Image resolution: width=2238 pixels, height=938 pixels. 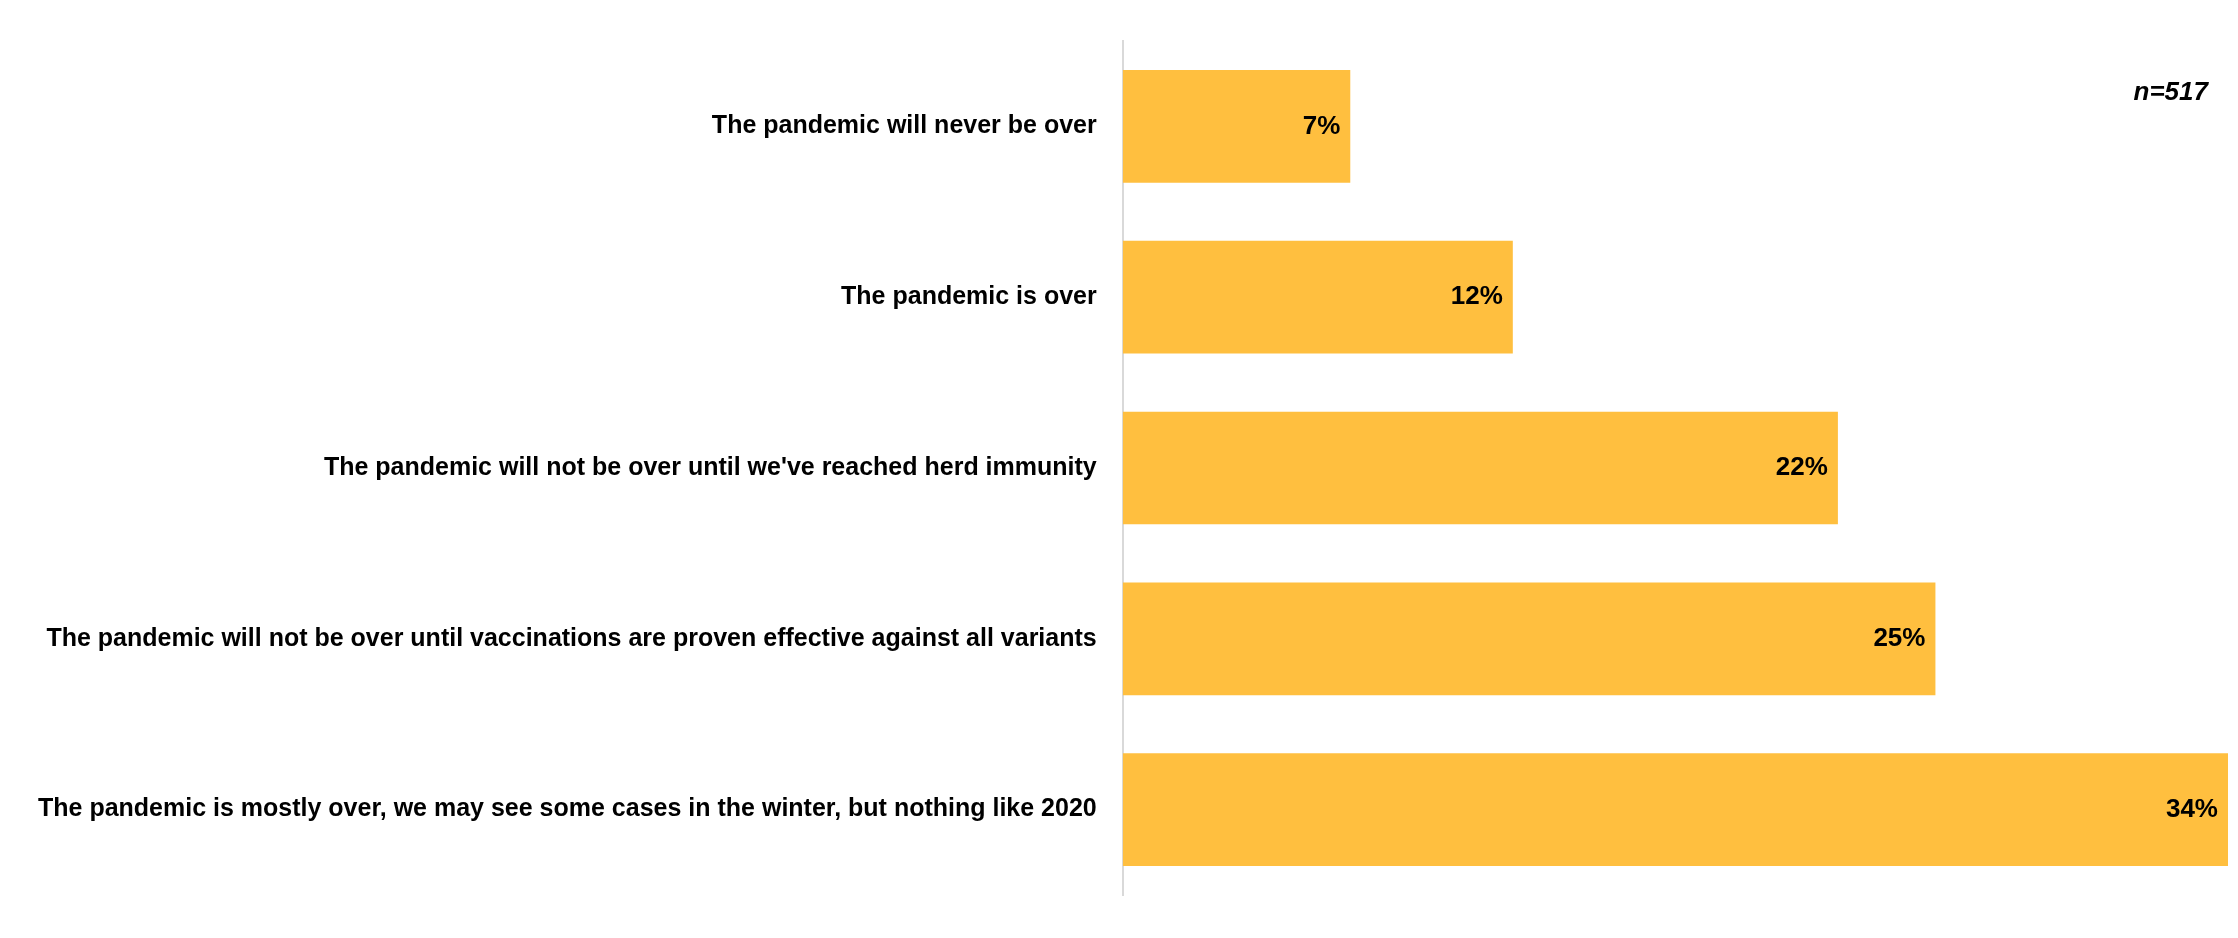 What do you see at coordinates (1899, 636) in the screenshot?
I see `data-label: 25%` at bounding box center [1899, 636].